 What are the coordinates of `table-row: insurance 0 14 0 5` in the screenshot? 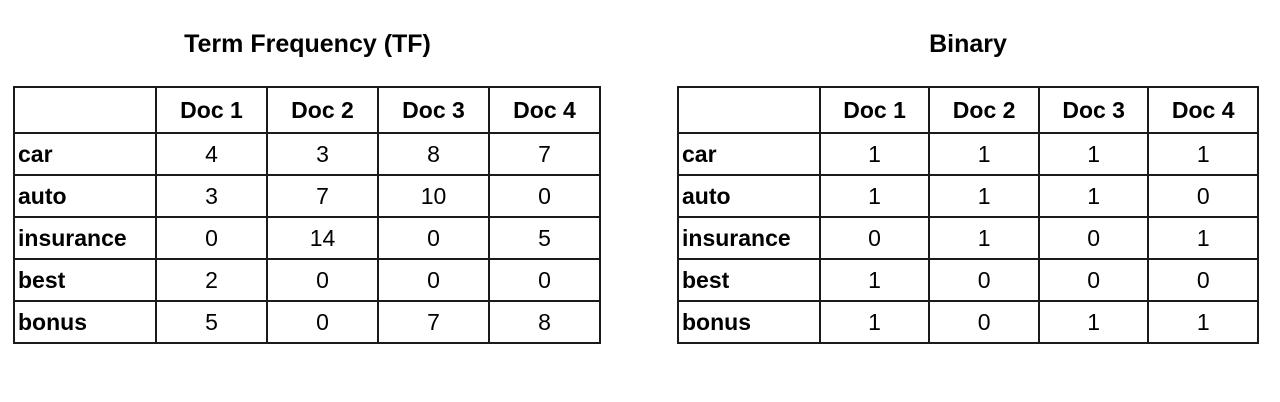 It's located at (307, 238).